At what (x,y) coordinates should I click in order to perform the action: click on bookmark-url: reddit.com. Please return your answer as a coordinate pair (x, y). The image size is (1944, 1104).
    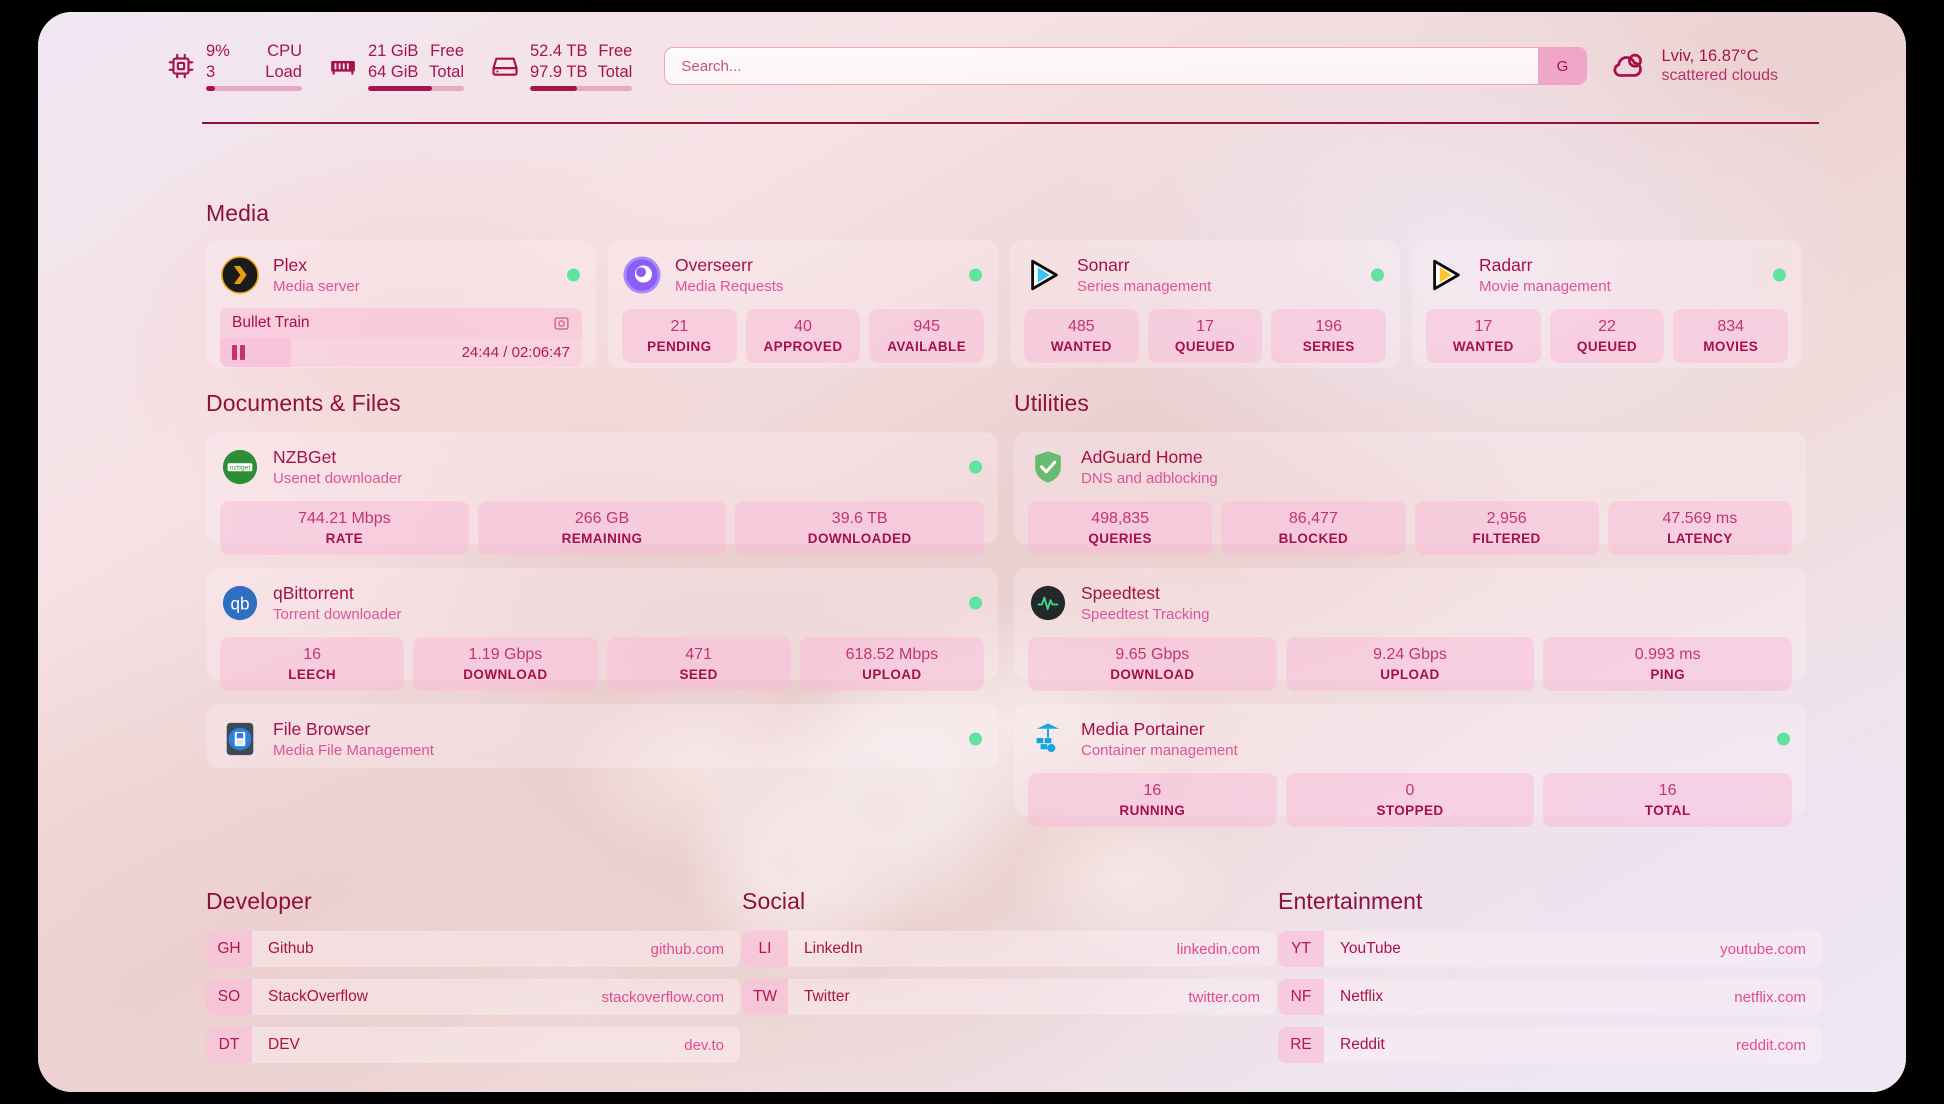
    Looking at the image, I should click on (1770, 1045).